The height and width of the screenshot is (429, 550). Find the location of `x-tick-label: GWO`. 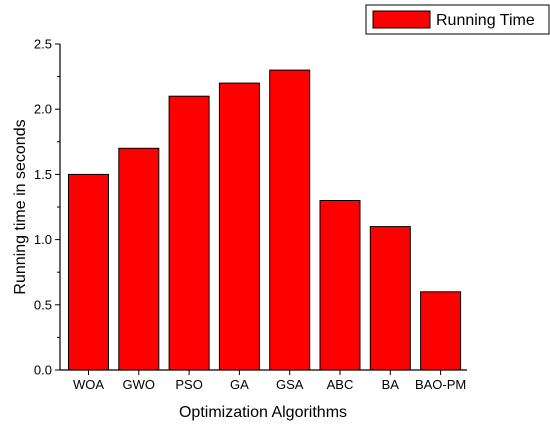

x-tick-label: GWO is located at coordinates (139, 384).